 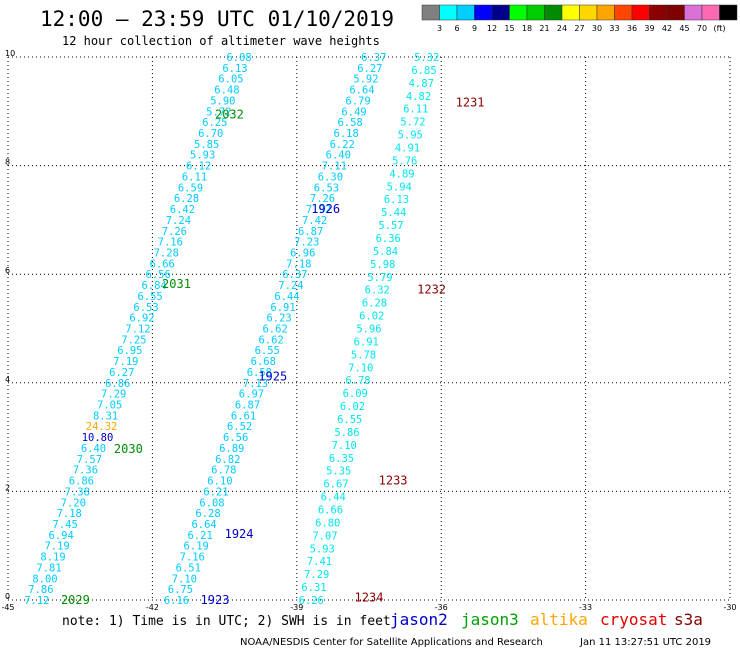 What do you see at coordinates (393, 213) in the screenshot?
I see `wave-height-value: 5.44` at bounding box center [393, 213].